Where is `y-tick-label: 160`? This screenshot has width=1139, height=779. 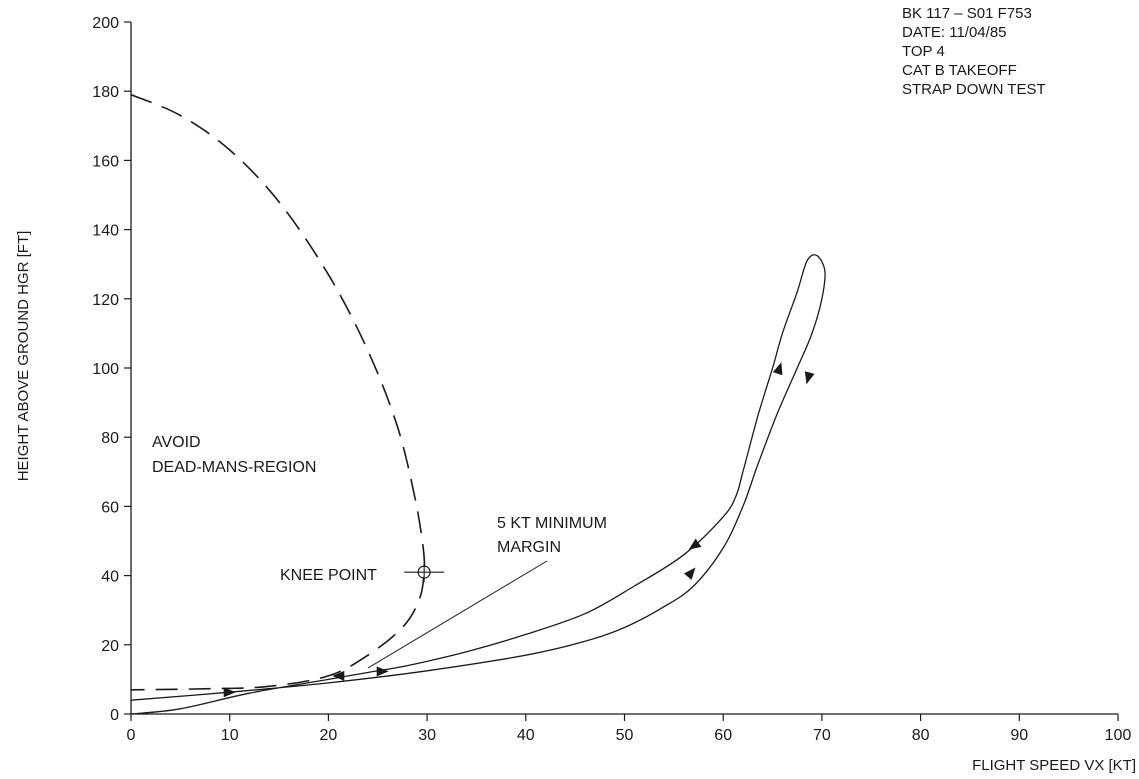 y-tick-label: 160 is located at coordinates (105, 161).